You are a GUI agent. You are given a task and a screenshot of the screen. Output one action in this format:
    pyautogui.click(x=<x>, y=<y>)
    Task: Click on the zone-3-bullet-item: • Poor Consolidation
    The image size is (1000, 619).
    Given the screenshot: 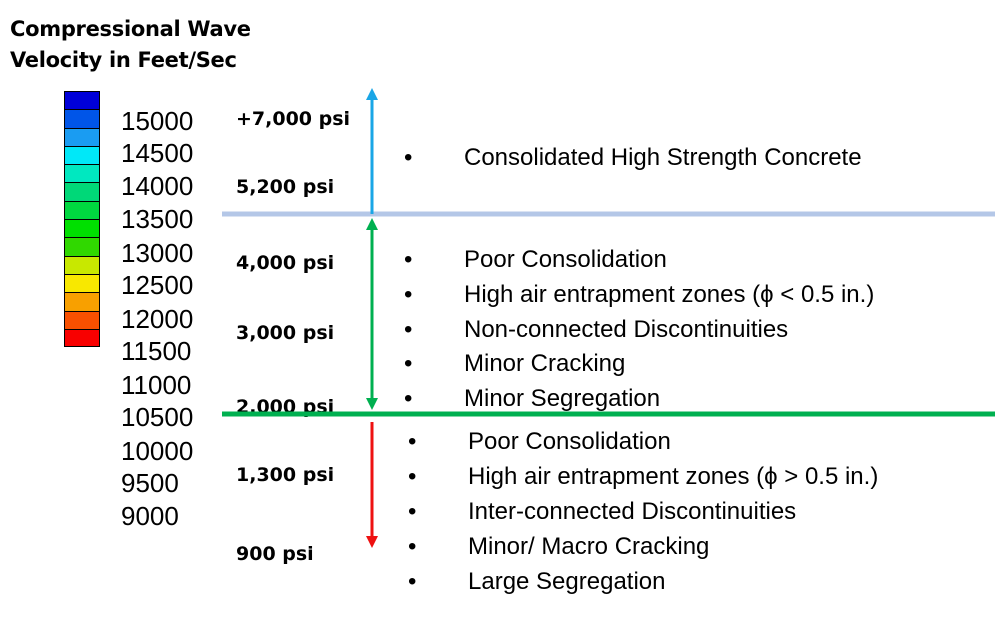 What is the action you would take?
    pyautogui.click(x=539, y=442)
    